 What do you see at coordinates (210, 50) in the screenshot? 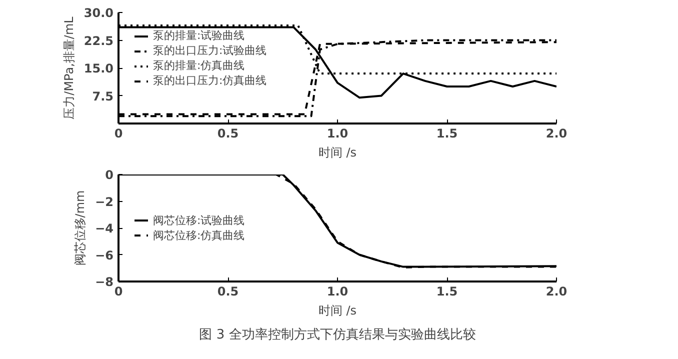
I see `legend-label: 泵的出口压力:试验曲线` at bounding box center [210, 50].